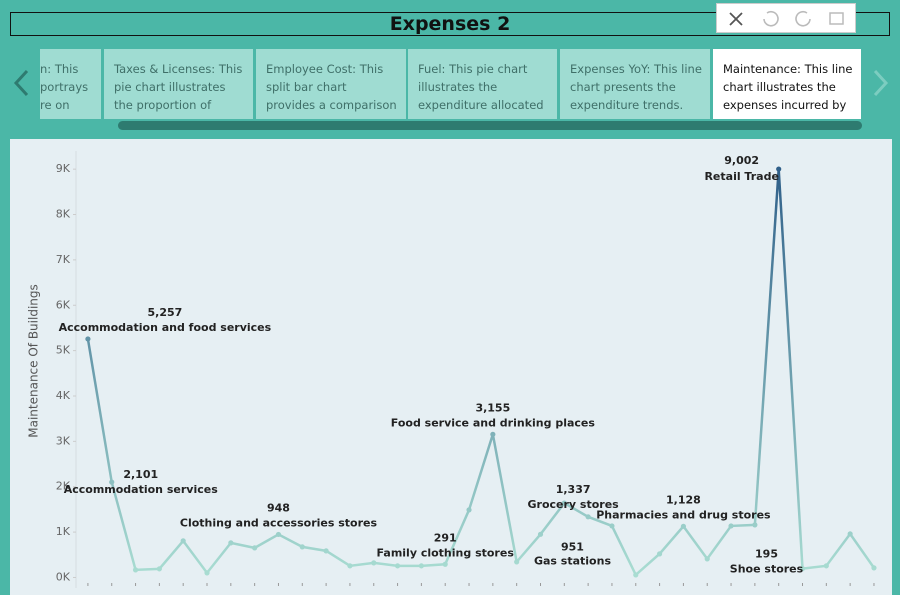 The image size is (900, 595). What do you see at coordinates (141, 489) in the screenshot?
I see `category-label: Accommodation services` at bounding box center [141, 489].